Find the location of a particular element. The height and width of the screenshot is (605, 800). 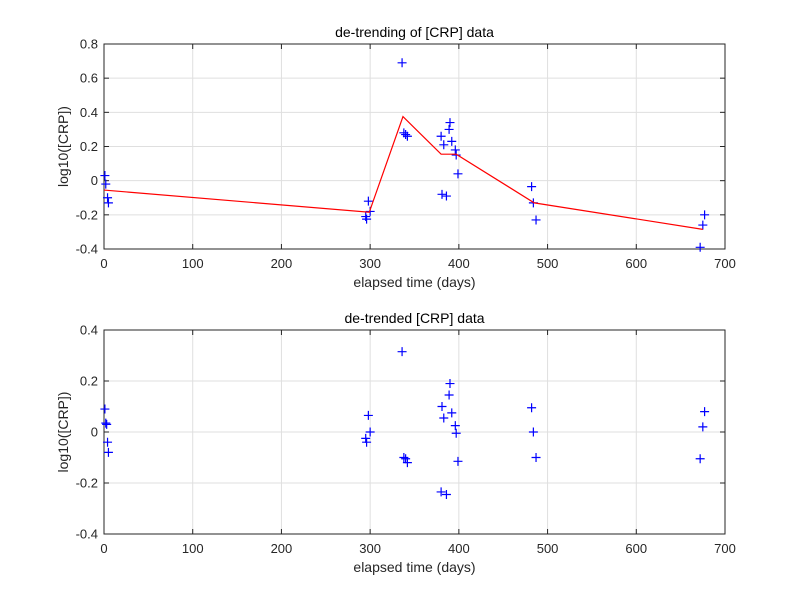

y-tick-label: 0.8 is located at coordinates (89, 44).